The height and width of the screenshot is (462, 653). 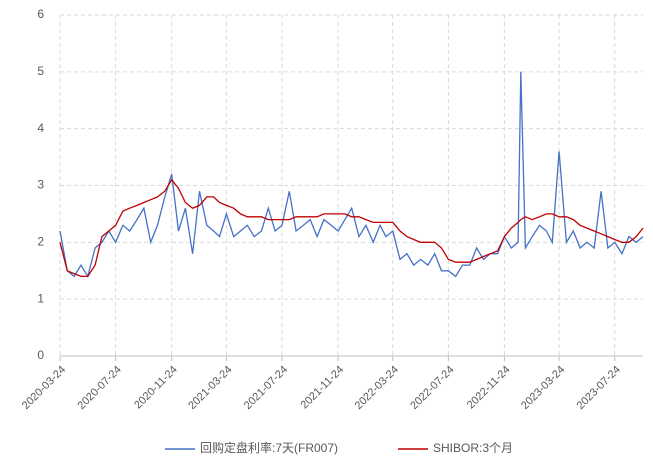 I want to click on x-tick-label: 2022-11-24, so click(x=489, y=388).